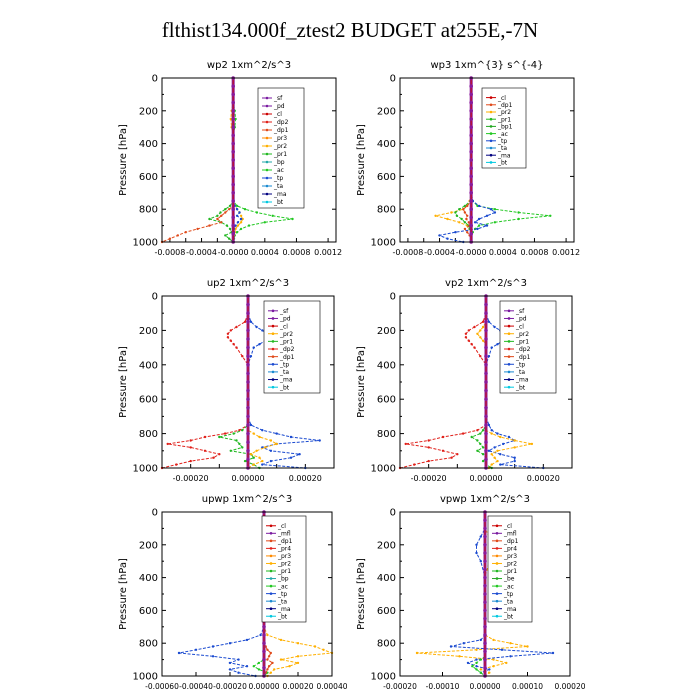  I want to click on series-line-tp, so click(221, 594).